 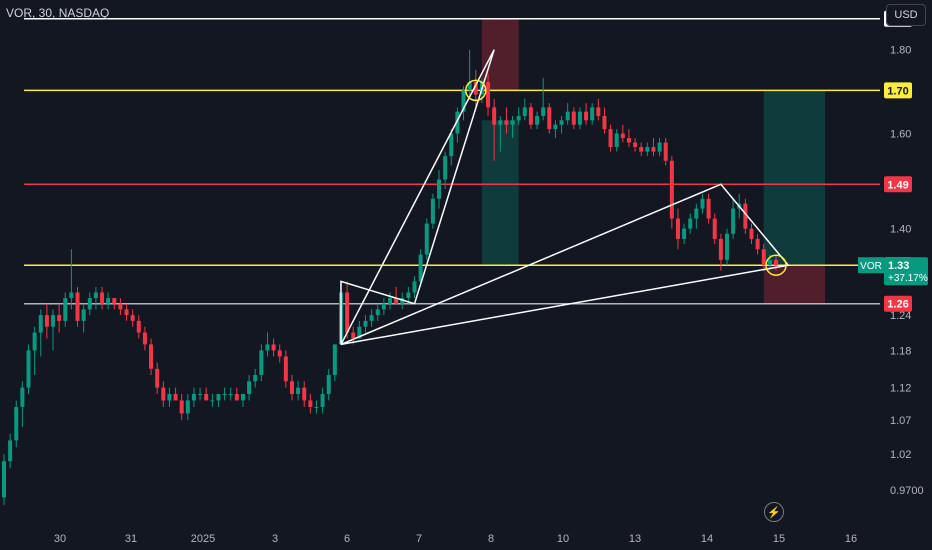 What do you see at coordinates (419, 539) in the screenshot?
I see `x-tick-label: 7` at bounding box center [419, 539].